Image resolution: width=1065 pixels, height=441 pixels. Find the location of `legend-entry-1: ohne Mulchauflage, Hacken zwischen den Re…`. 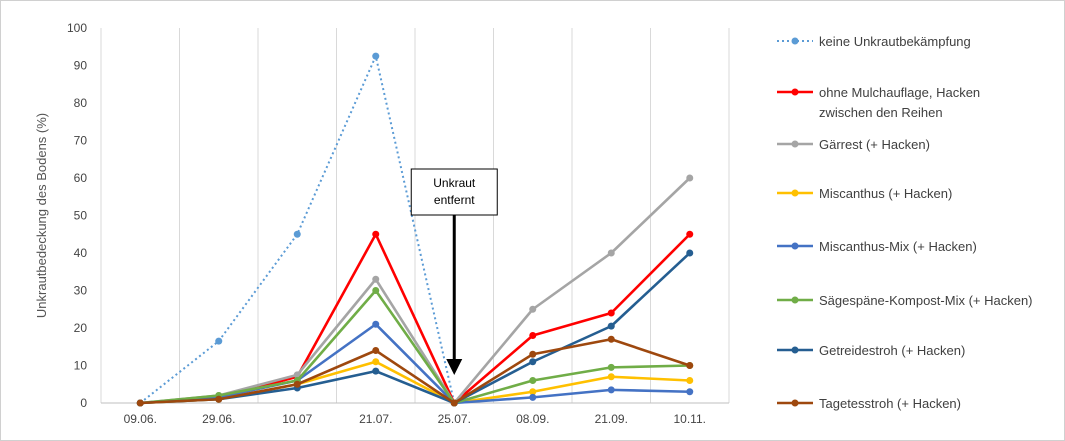

legend-entry-1: ohne Mulchauflage, Hacken zwischen den Re… is located at coordinates (878, 102).